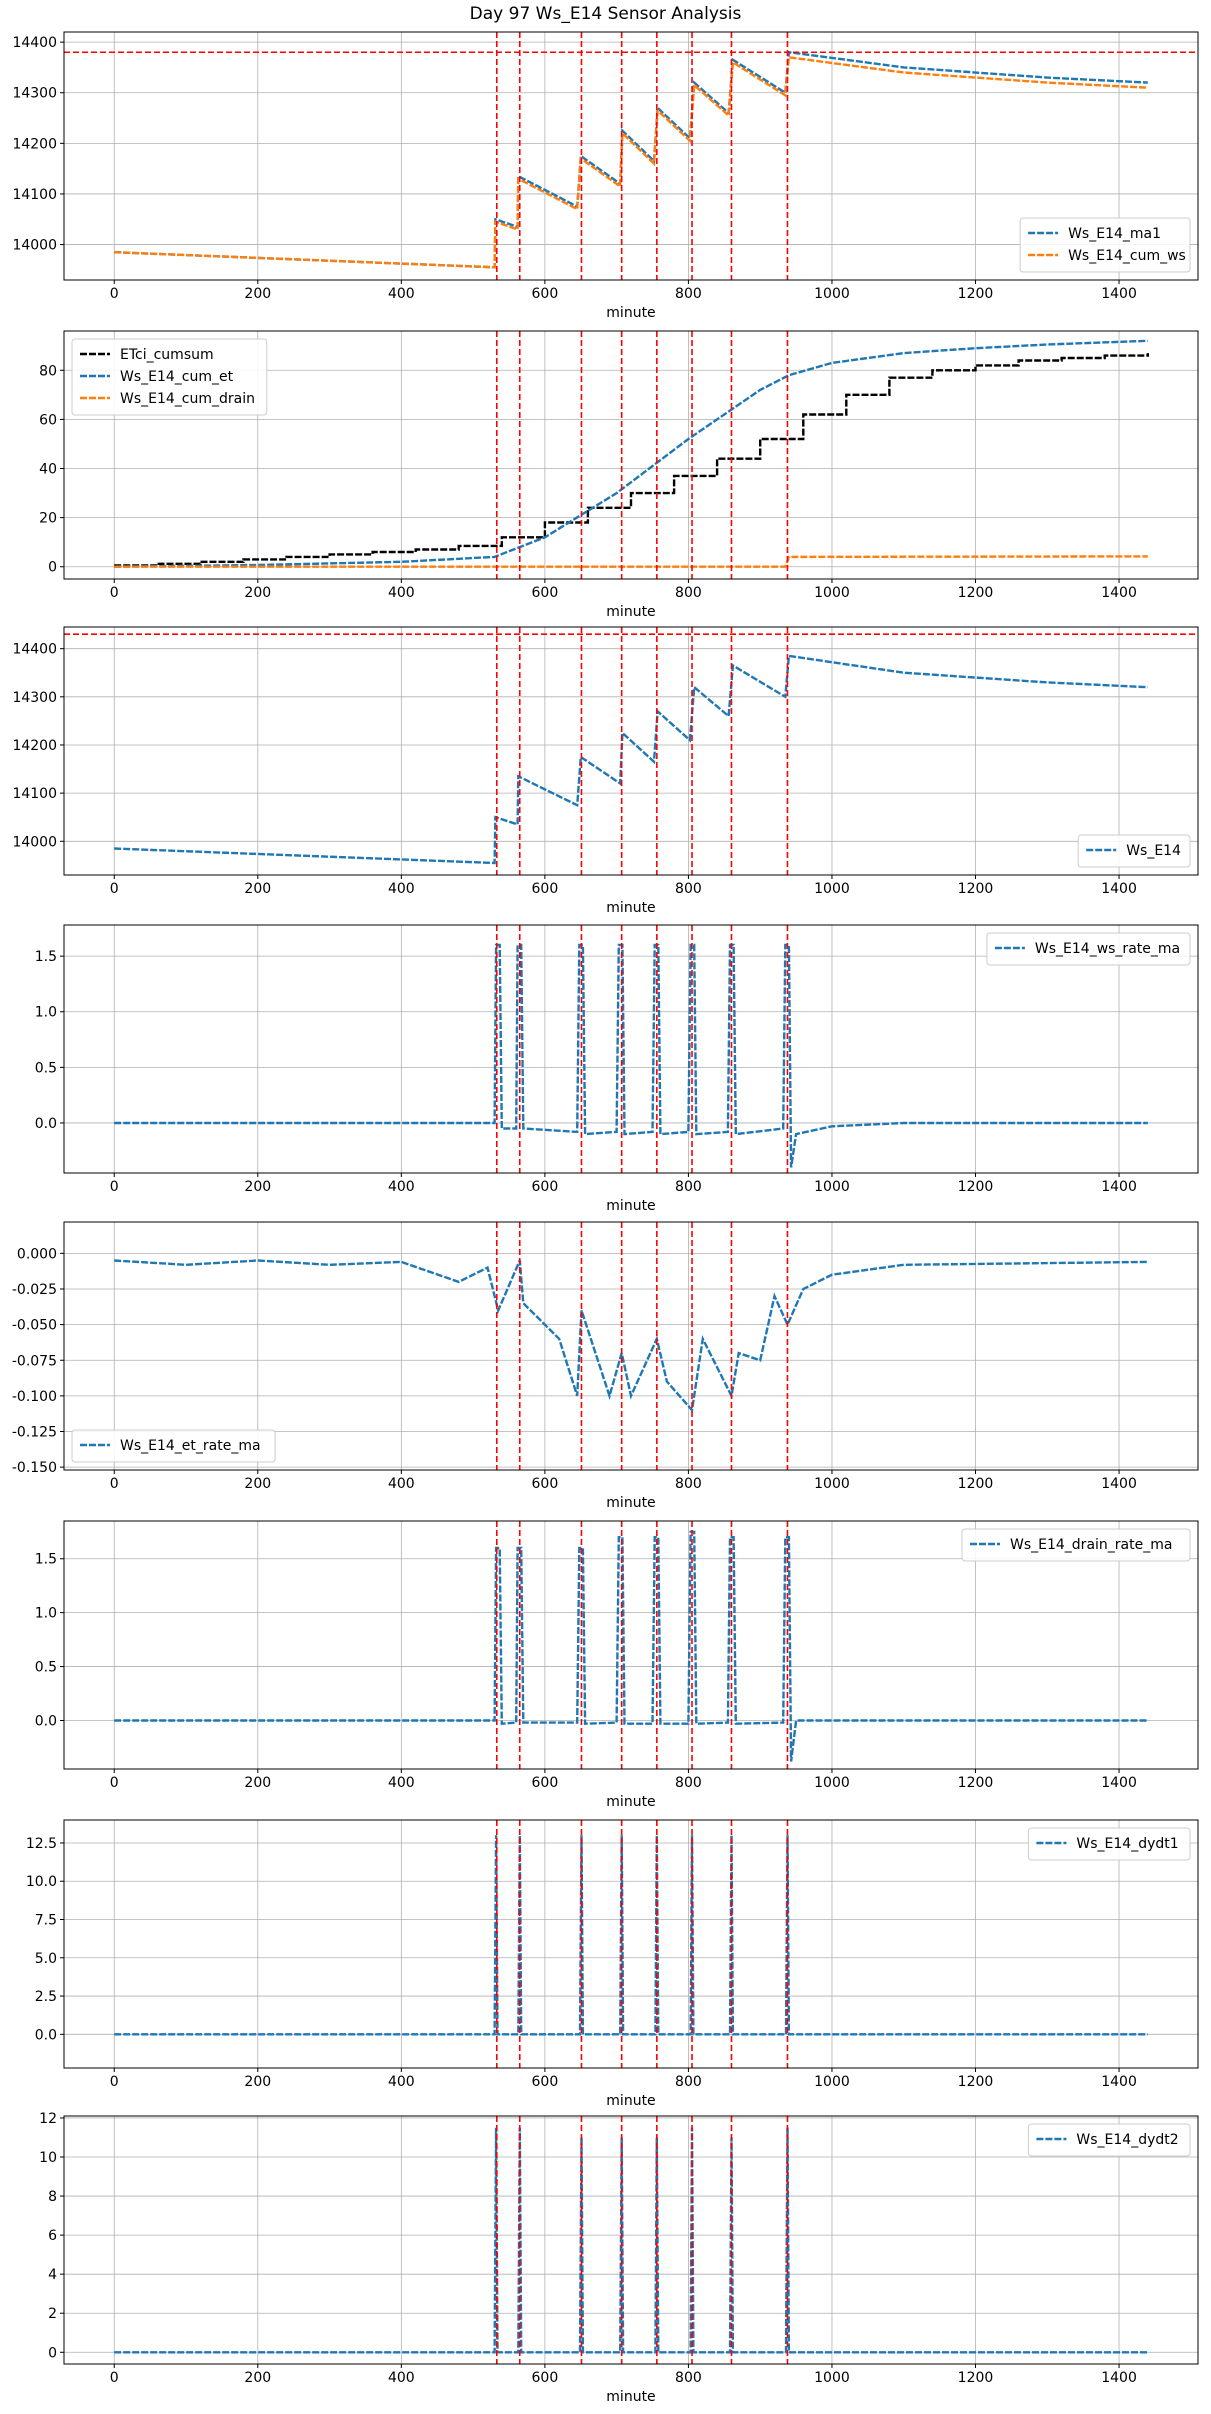 This screenshot has height=2414, width=1211. What do you see at coordinates (1107, 949) in the screenshot?
I see `legend-label-Ws_E14_ws_rate_ma: Ws_E14_ws_rate_ma` at bounding box center [1107, 949].